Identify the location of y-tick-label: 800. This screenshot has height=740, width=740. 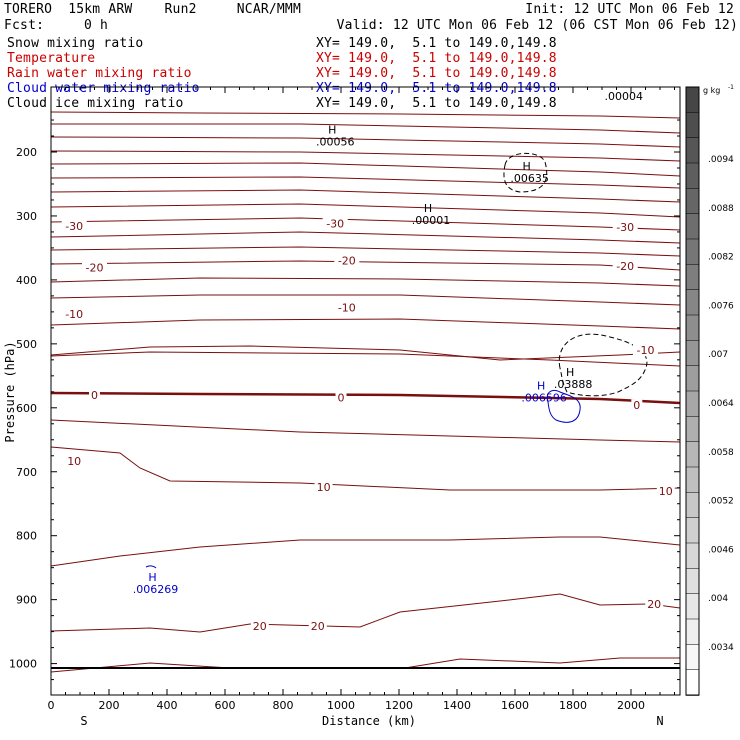
(26, 536).